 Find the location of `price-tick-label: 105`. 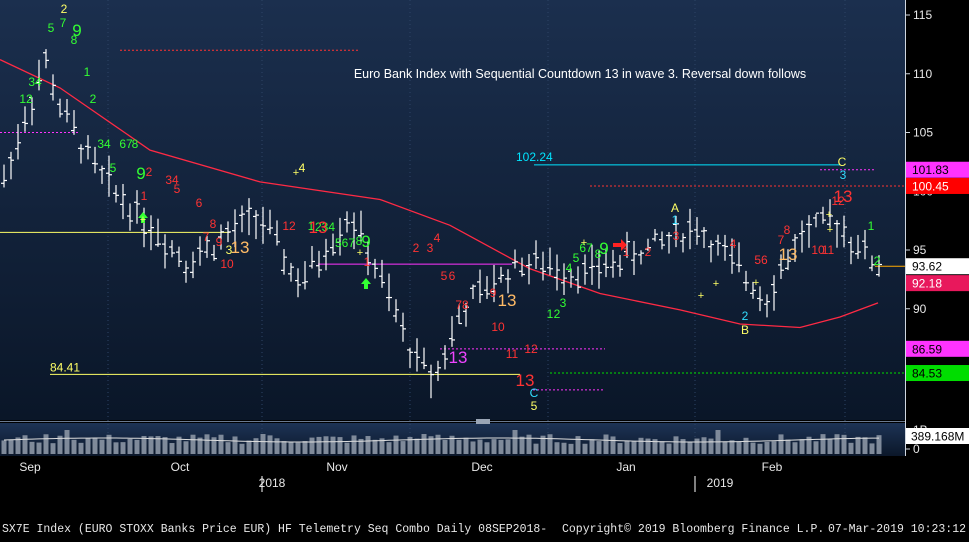

price-tick-label: 105 is located at coordinates (923, 133).